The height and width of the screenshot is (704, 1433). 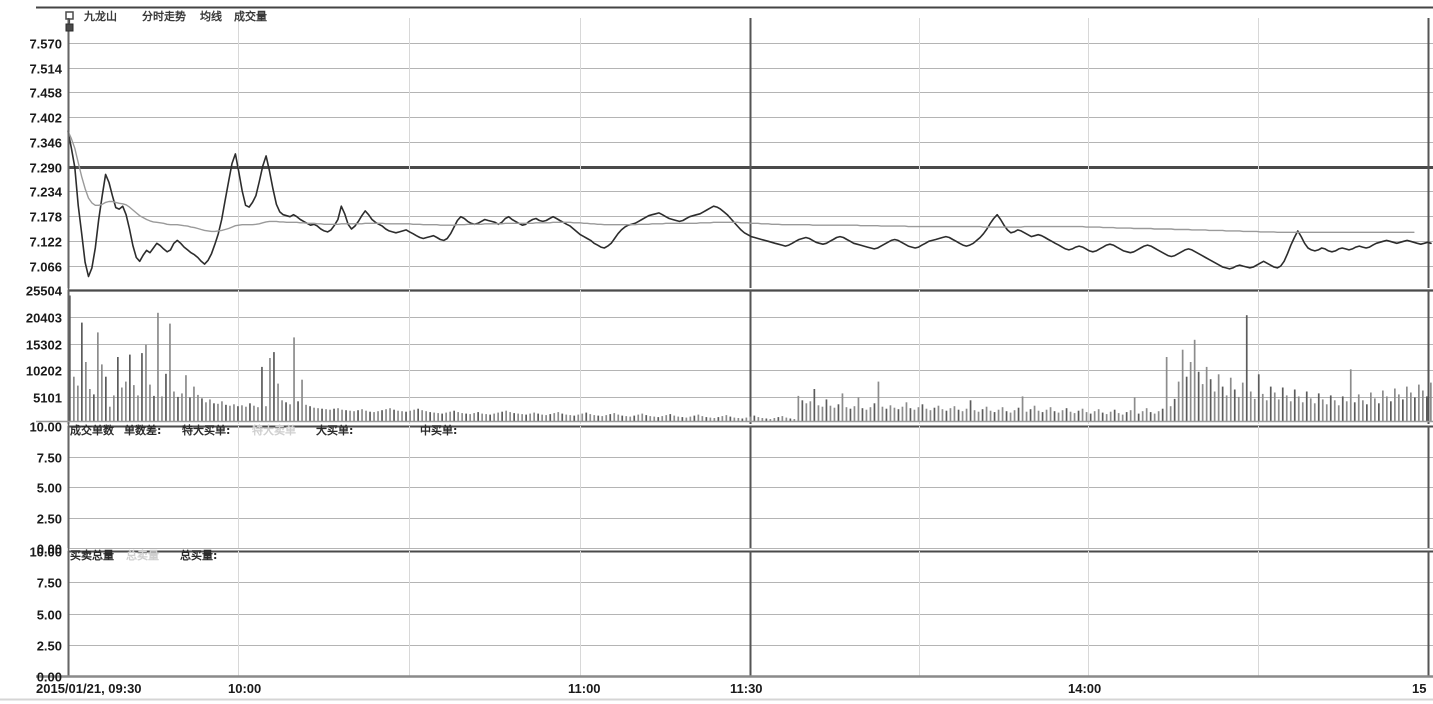 I want to click on totals-panel-header: 买卖总量 总卖量 总买量:, so click(x=143, y=555).